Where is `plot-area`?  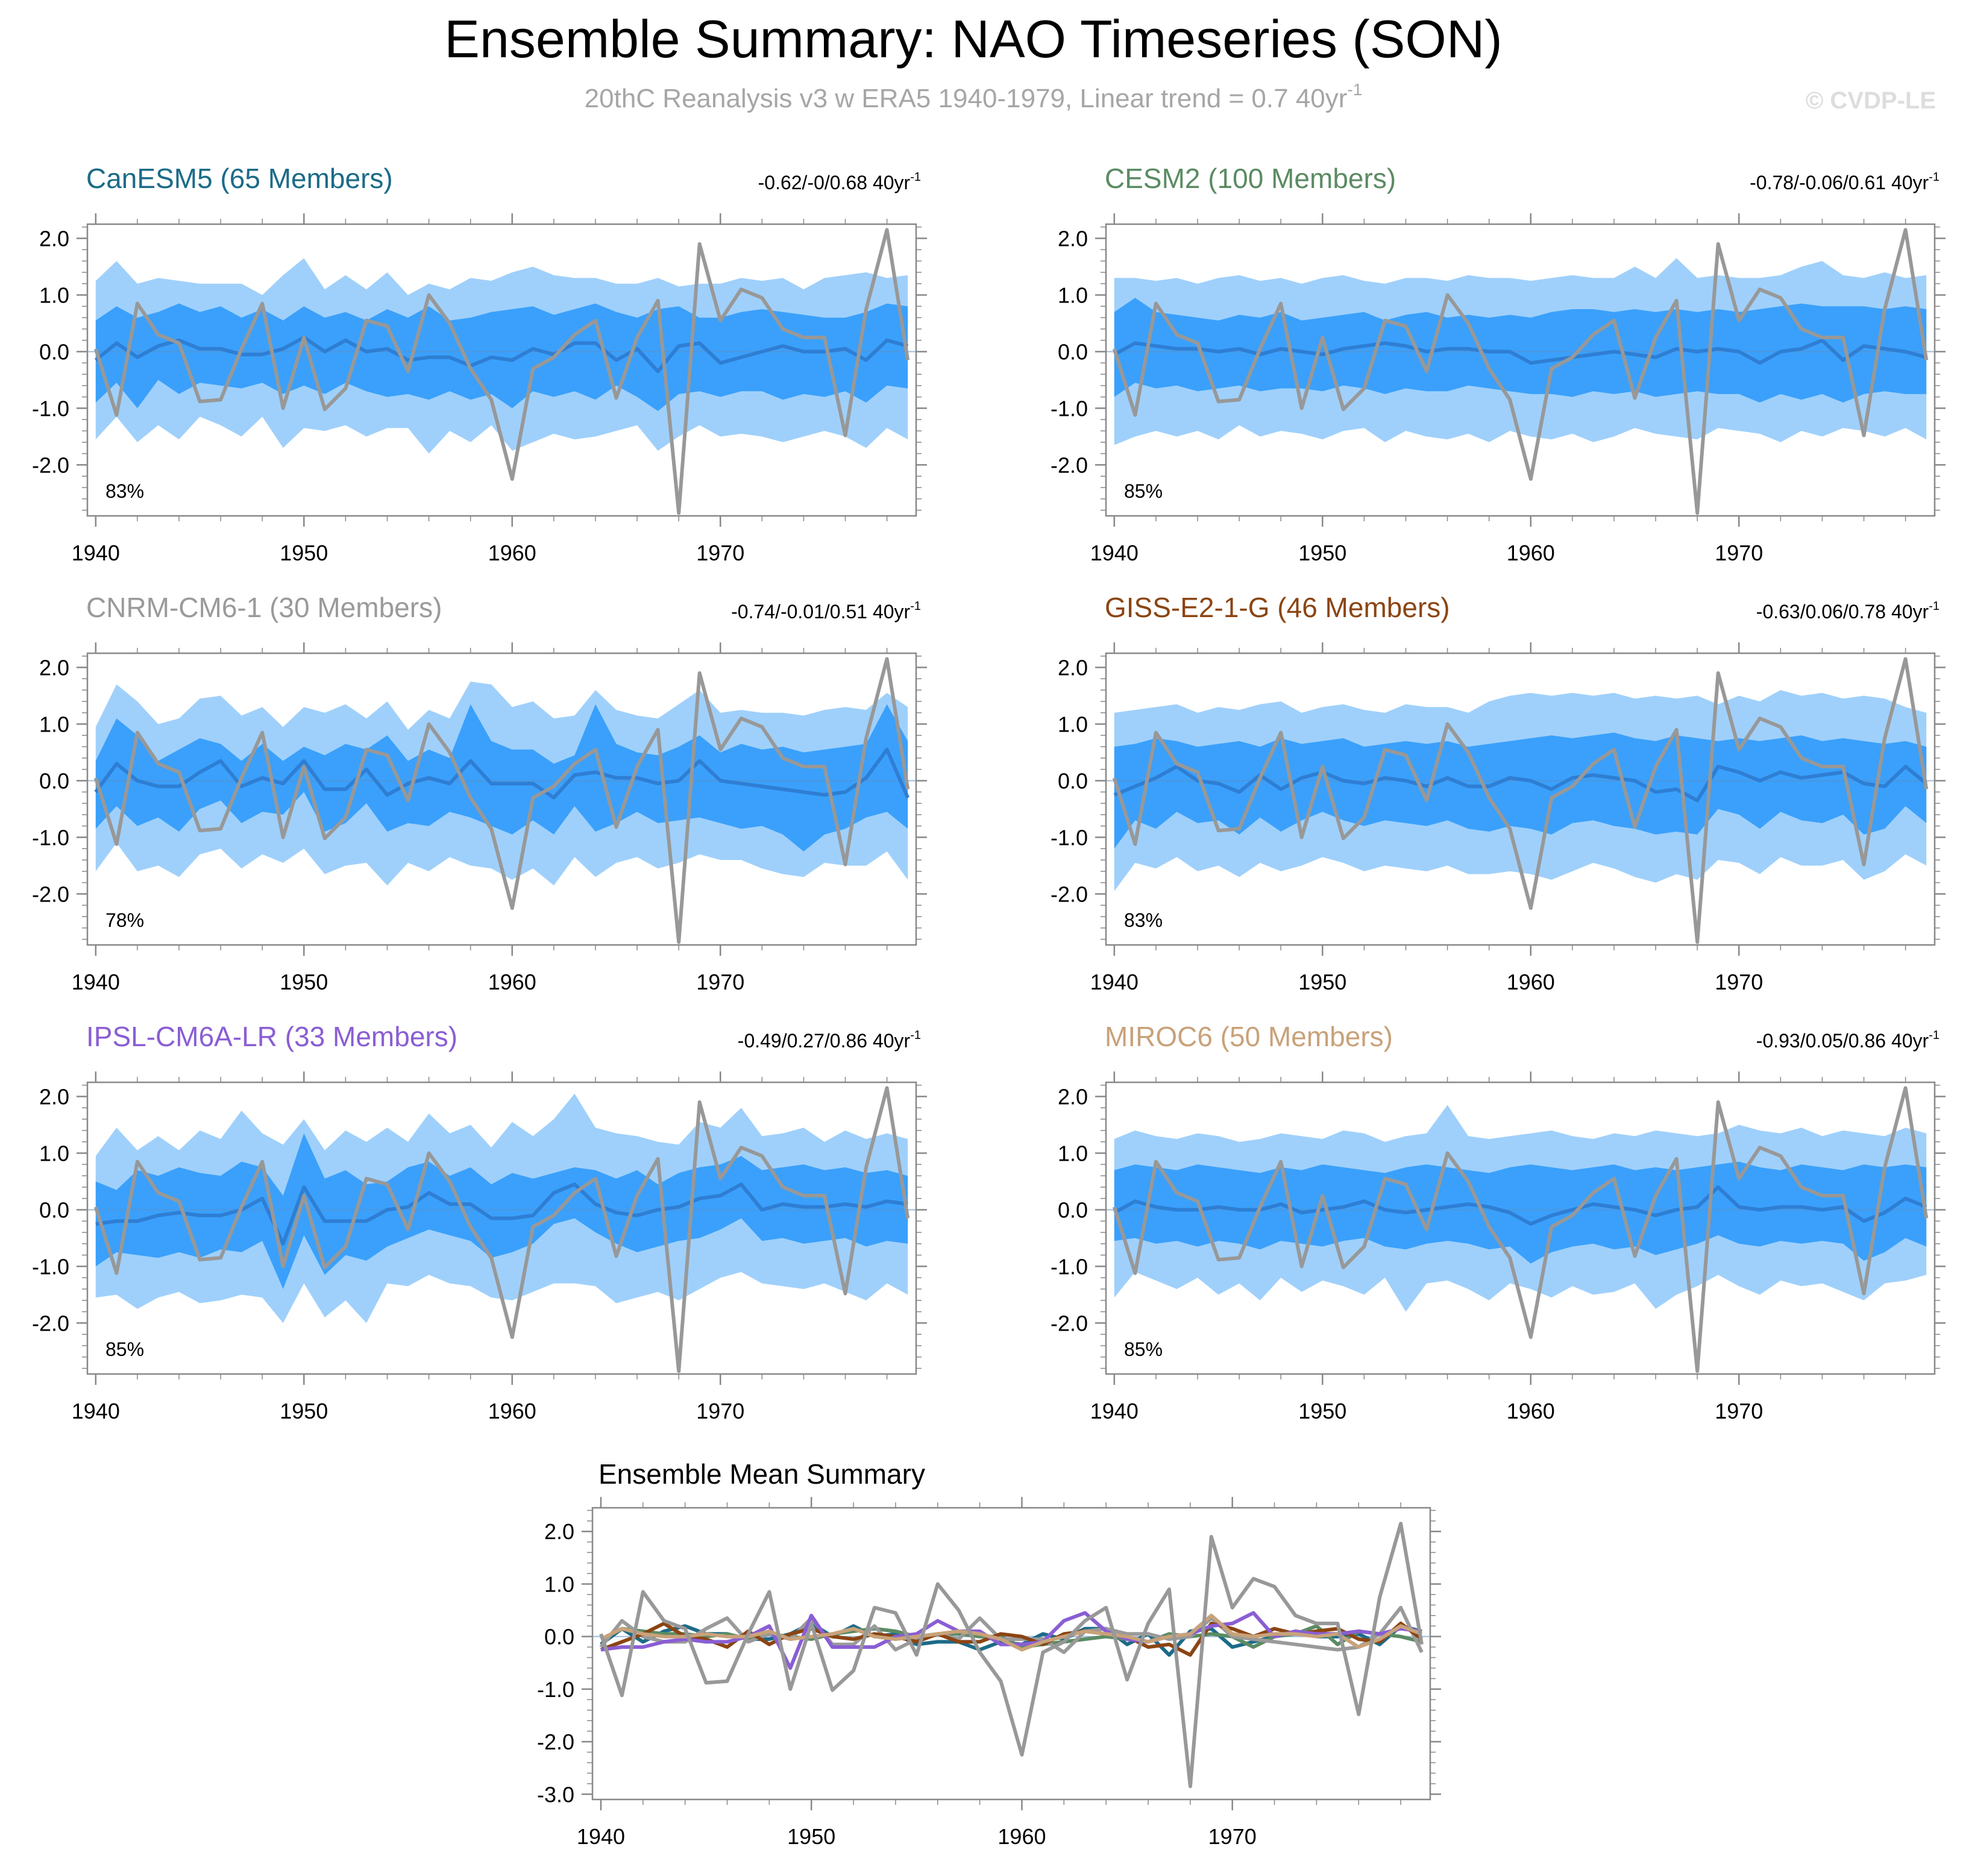
plot-area is located at coordinates (1011, 1653).